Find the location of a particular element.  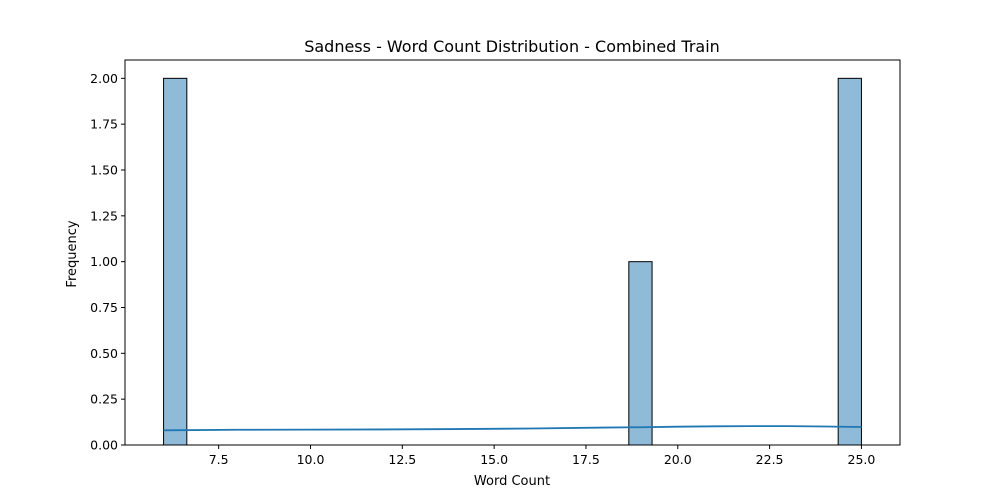

y-tick-label: 0.75 is located at coordinates (104, 307).